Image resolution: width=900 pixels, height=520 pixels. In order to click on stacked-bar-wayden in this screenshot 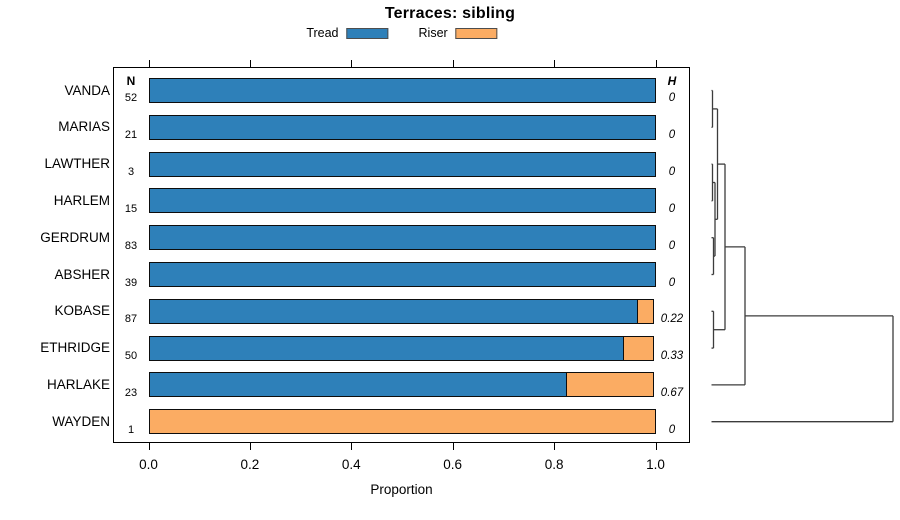, I will do `click(402, 422)`.